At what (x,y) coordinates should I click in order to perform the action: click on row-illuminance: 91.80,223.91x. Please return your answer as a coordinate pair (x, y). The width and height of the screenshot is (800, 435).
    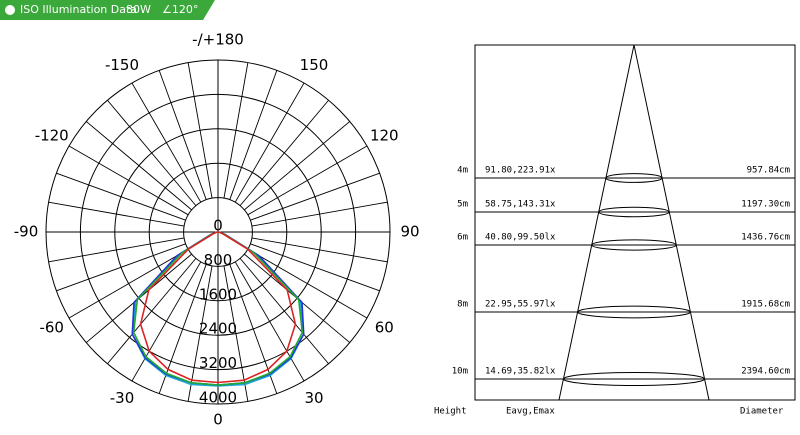
    Looking at the image, I should click on (520, 171).